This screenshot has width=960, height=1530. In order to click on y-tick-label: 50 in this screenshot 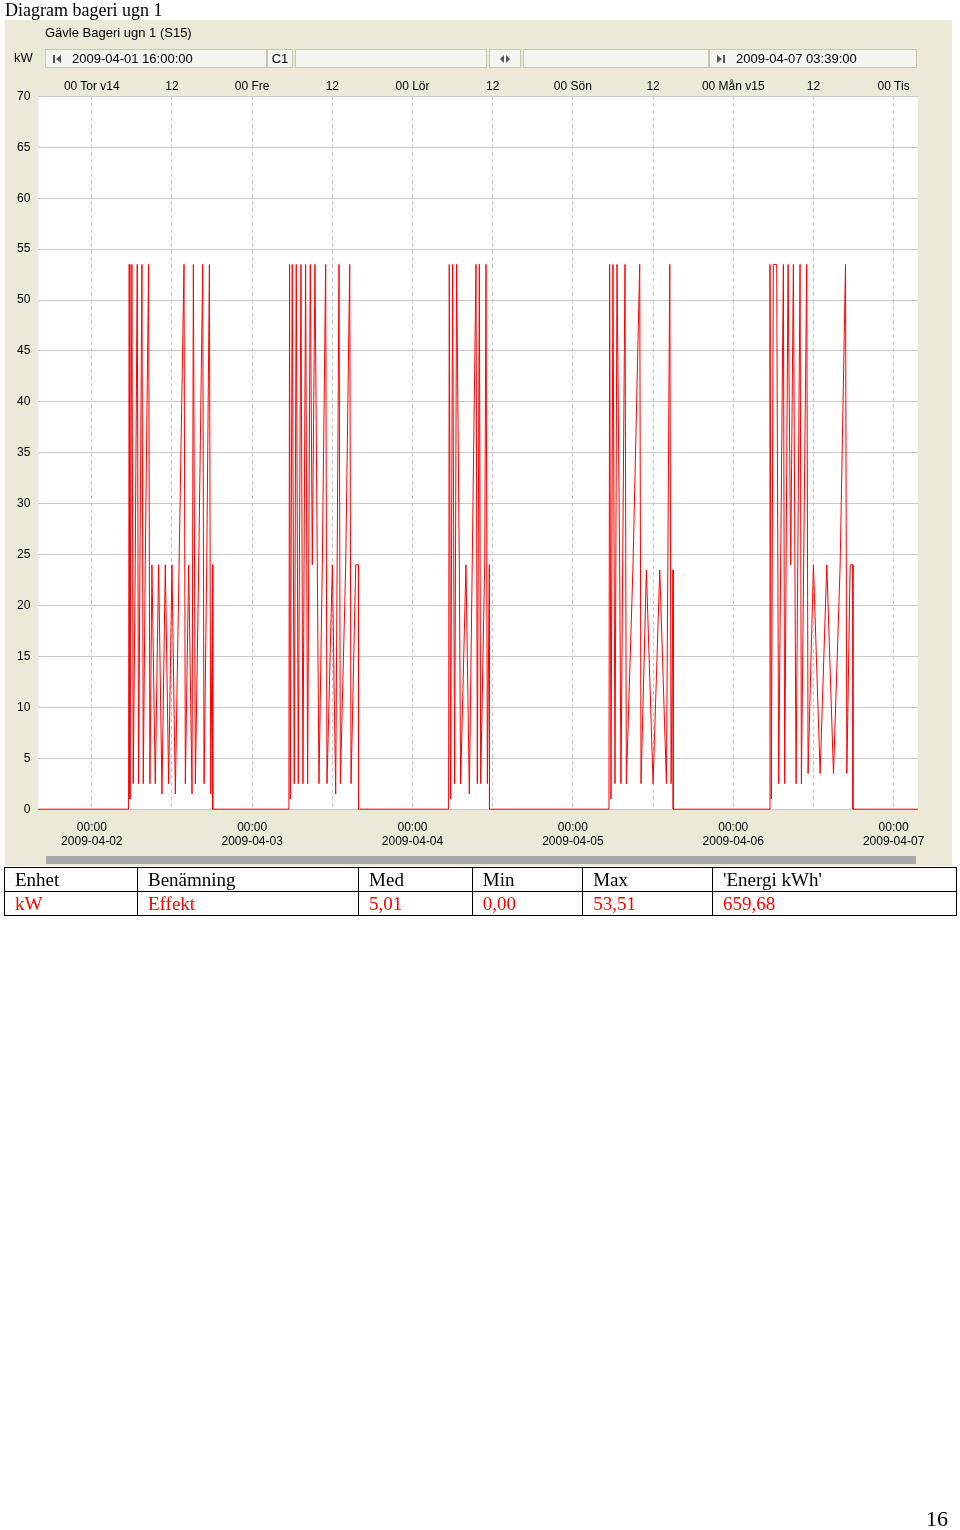, I will do `click(23, 299)`.